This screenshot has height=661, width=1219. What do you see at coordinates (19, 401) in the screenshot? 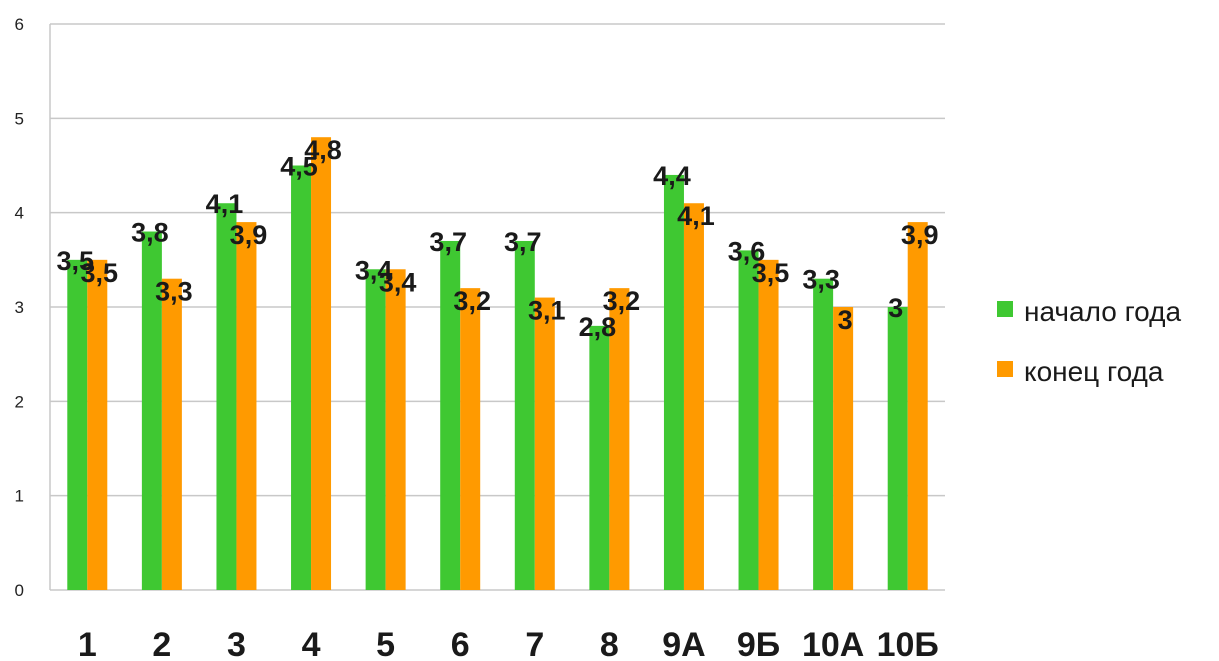
I see `y-tick-label: 2` at bounding box center [19, 401].